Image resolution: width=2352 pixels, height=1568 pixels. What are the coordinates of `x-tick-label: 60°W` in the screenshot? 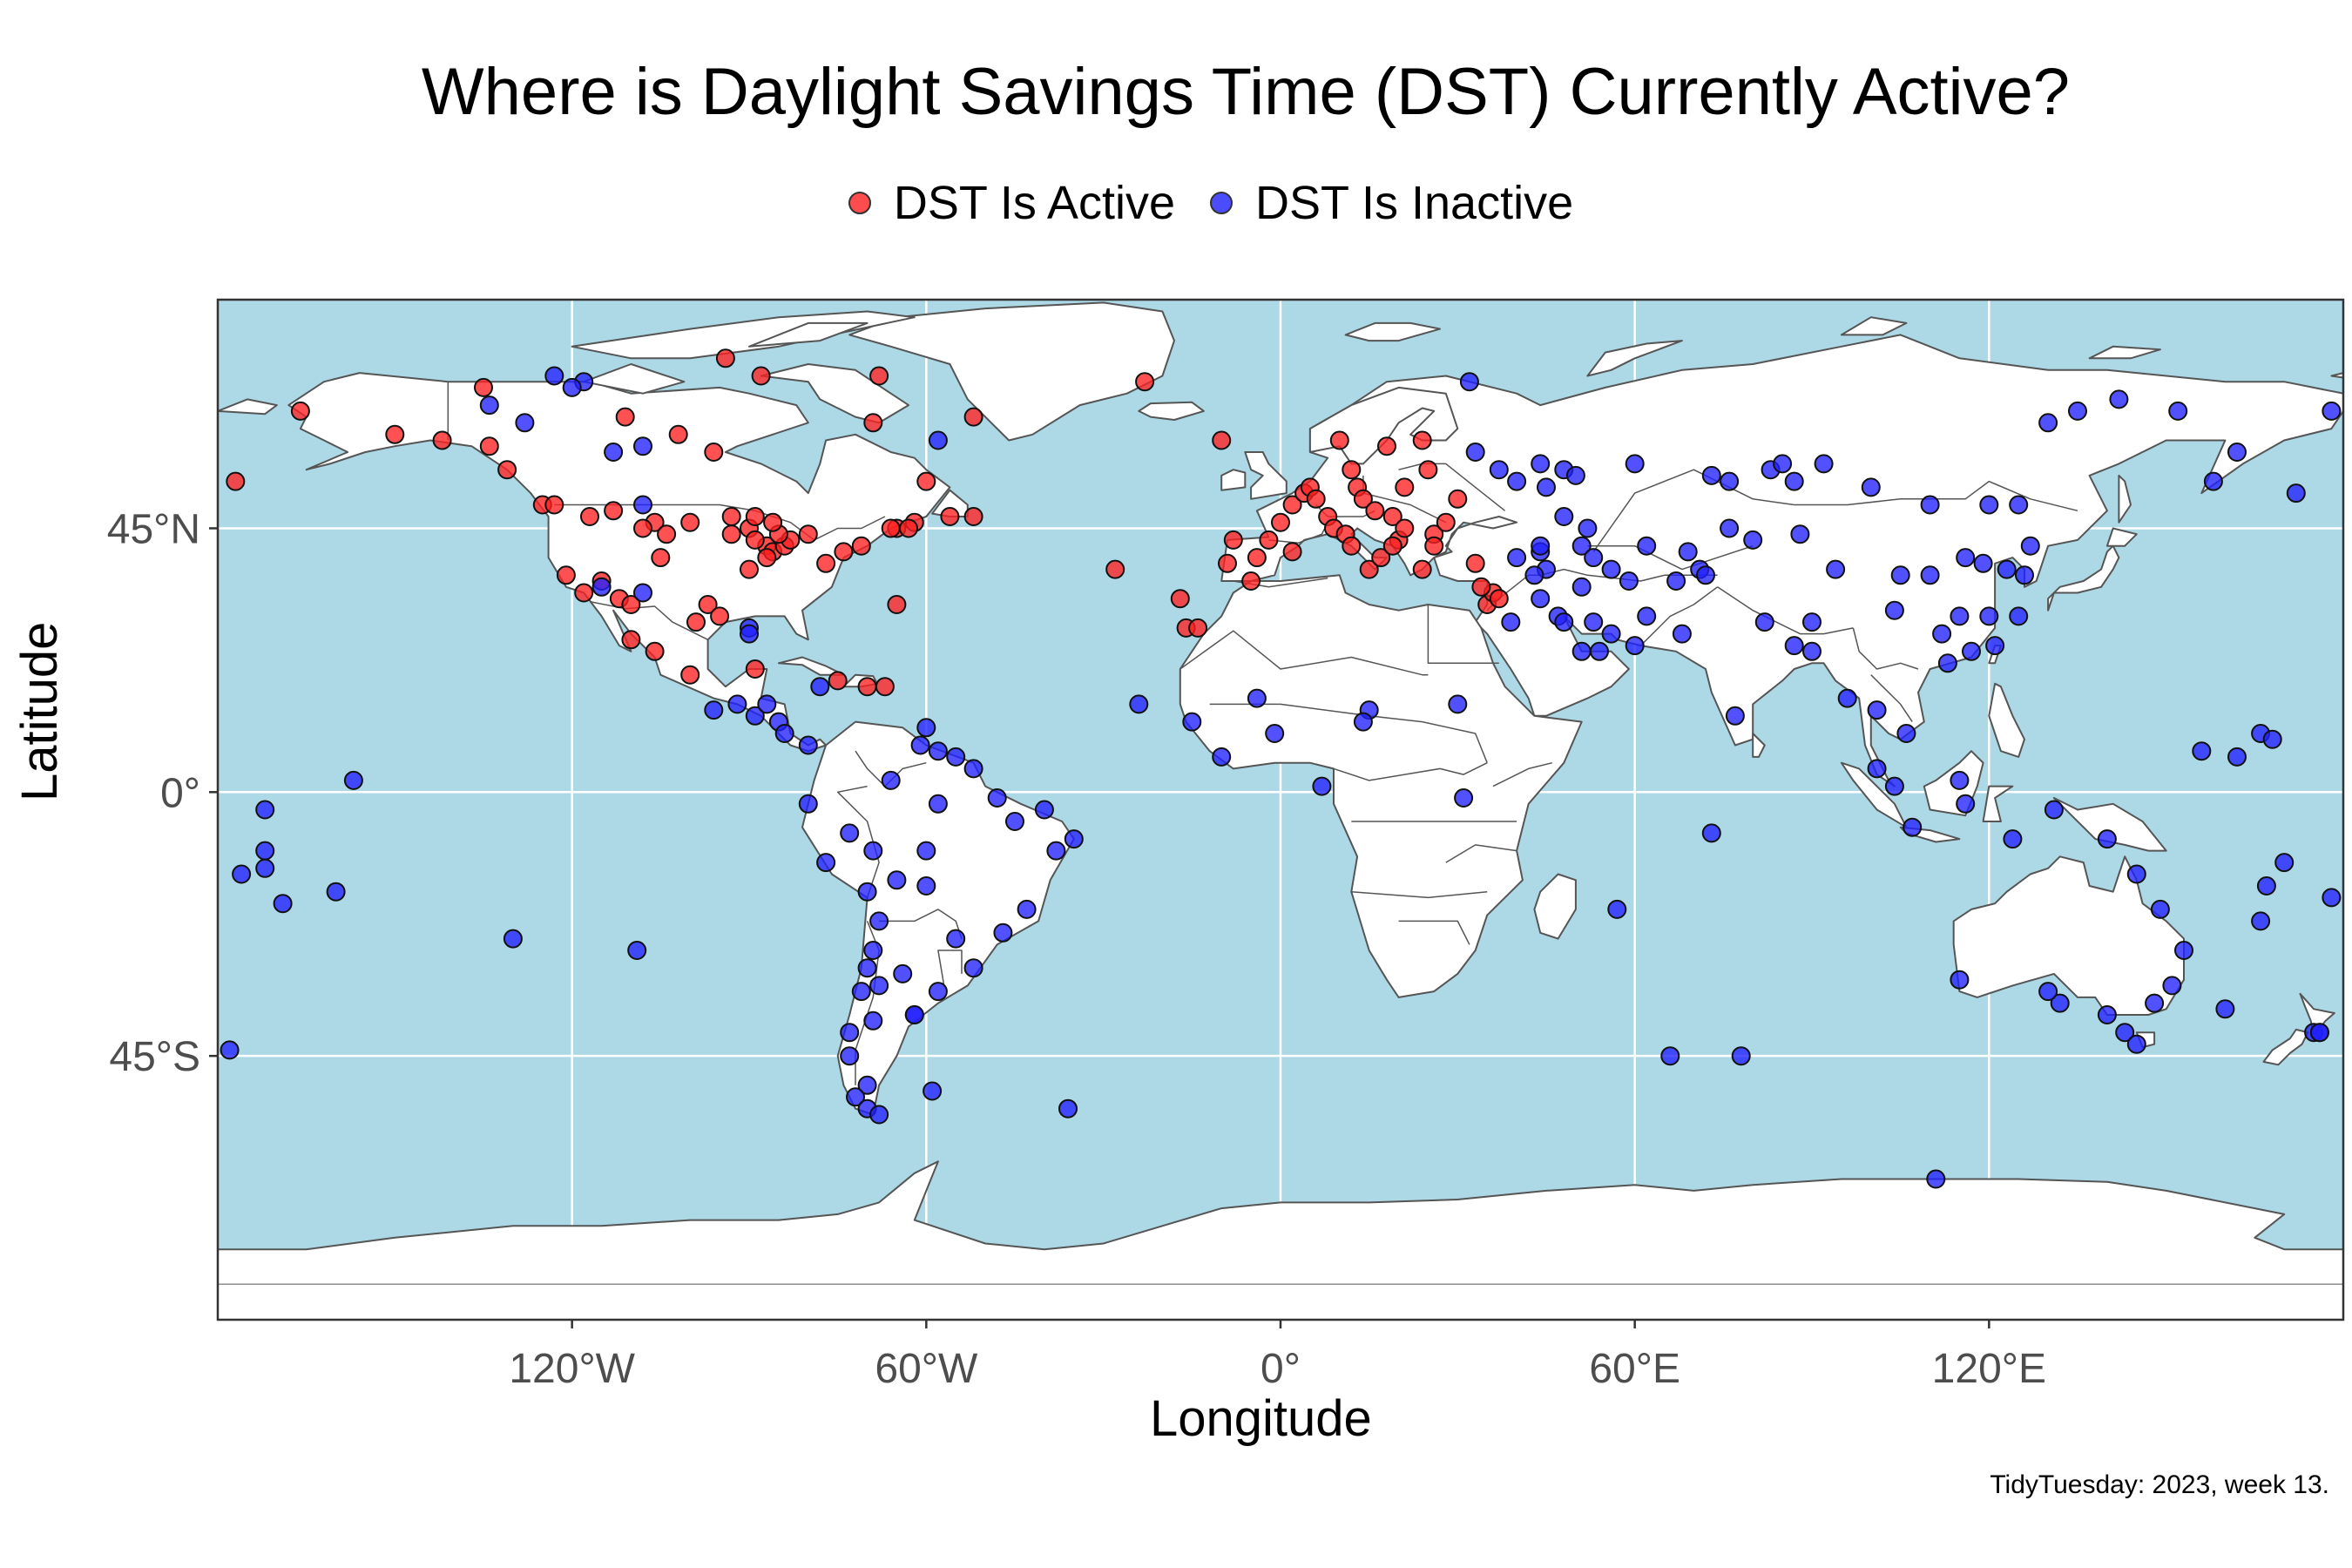 It's located at (926, 1369).